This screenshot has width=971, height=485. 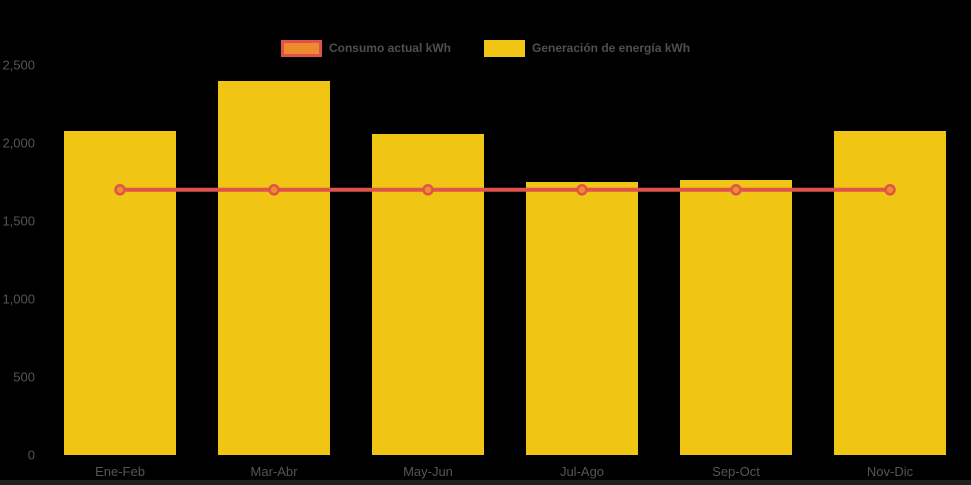 I want to click on x-tick-label: Nov-Dic, so click(x=890, y=471).